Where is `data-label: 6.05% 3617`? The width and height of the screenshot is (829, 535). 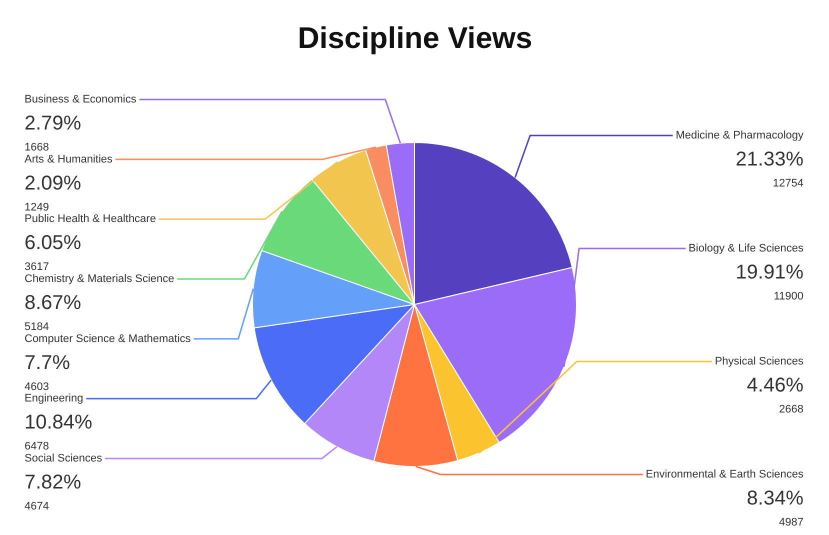 data-label: 6.05% 3617 is located at coordinates (53, 253).